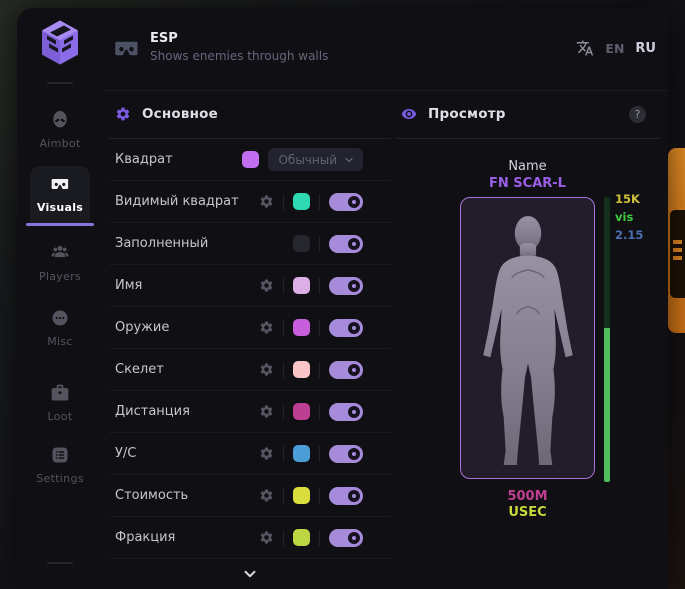  Describe the element at coordinates (250, 496) in the screenshot. I see `setting-row: Стоимость` at that location.